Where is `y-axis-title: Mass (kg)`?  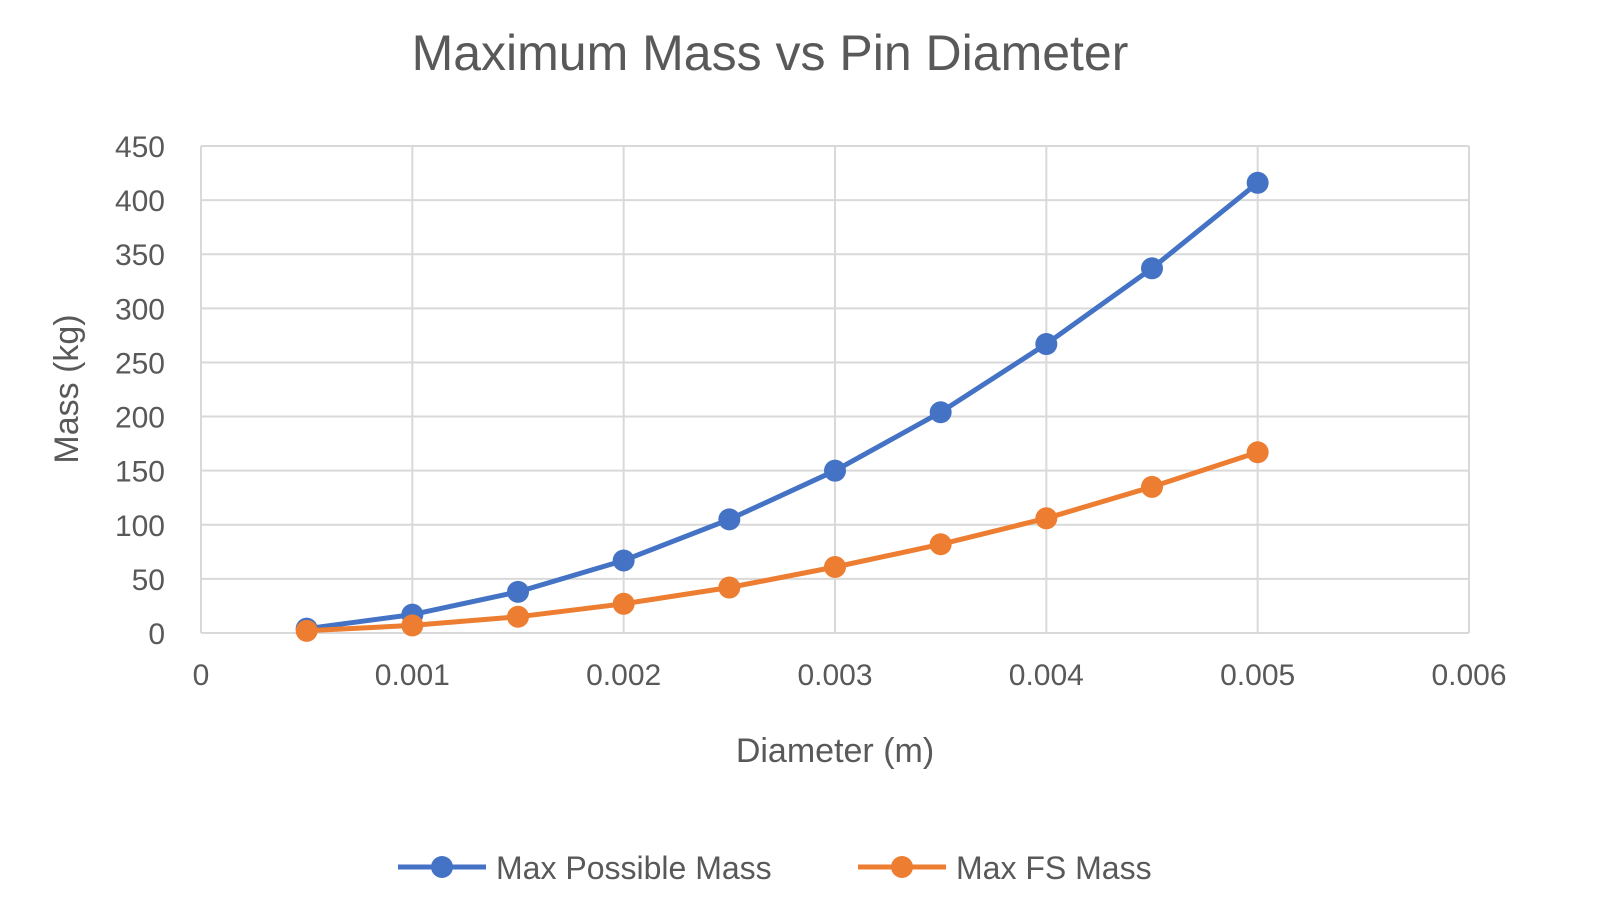
y-axis-title: Mass (kg) is located at coordinates (67, 388).